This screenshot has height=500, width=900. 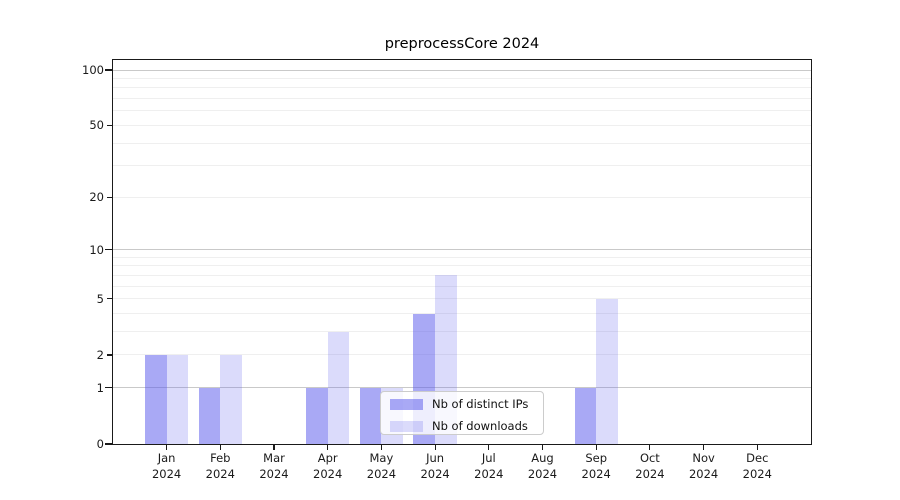 I want to click on y-tick-label: 0, so click(x=100, y=444).